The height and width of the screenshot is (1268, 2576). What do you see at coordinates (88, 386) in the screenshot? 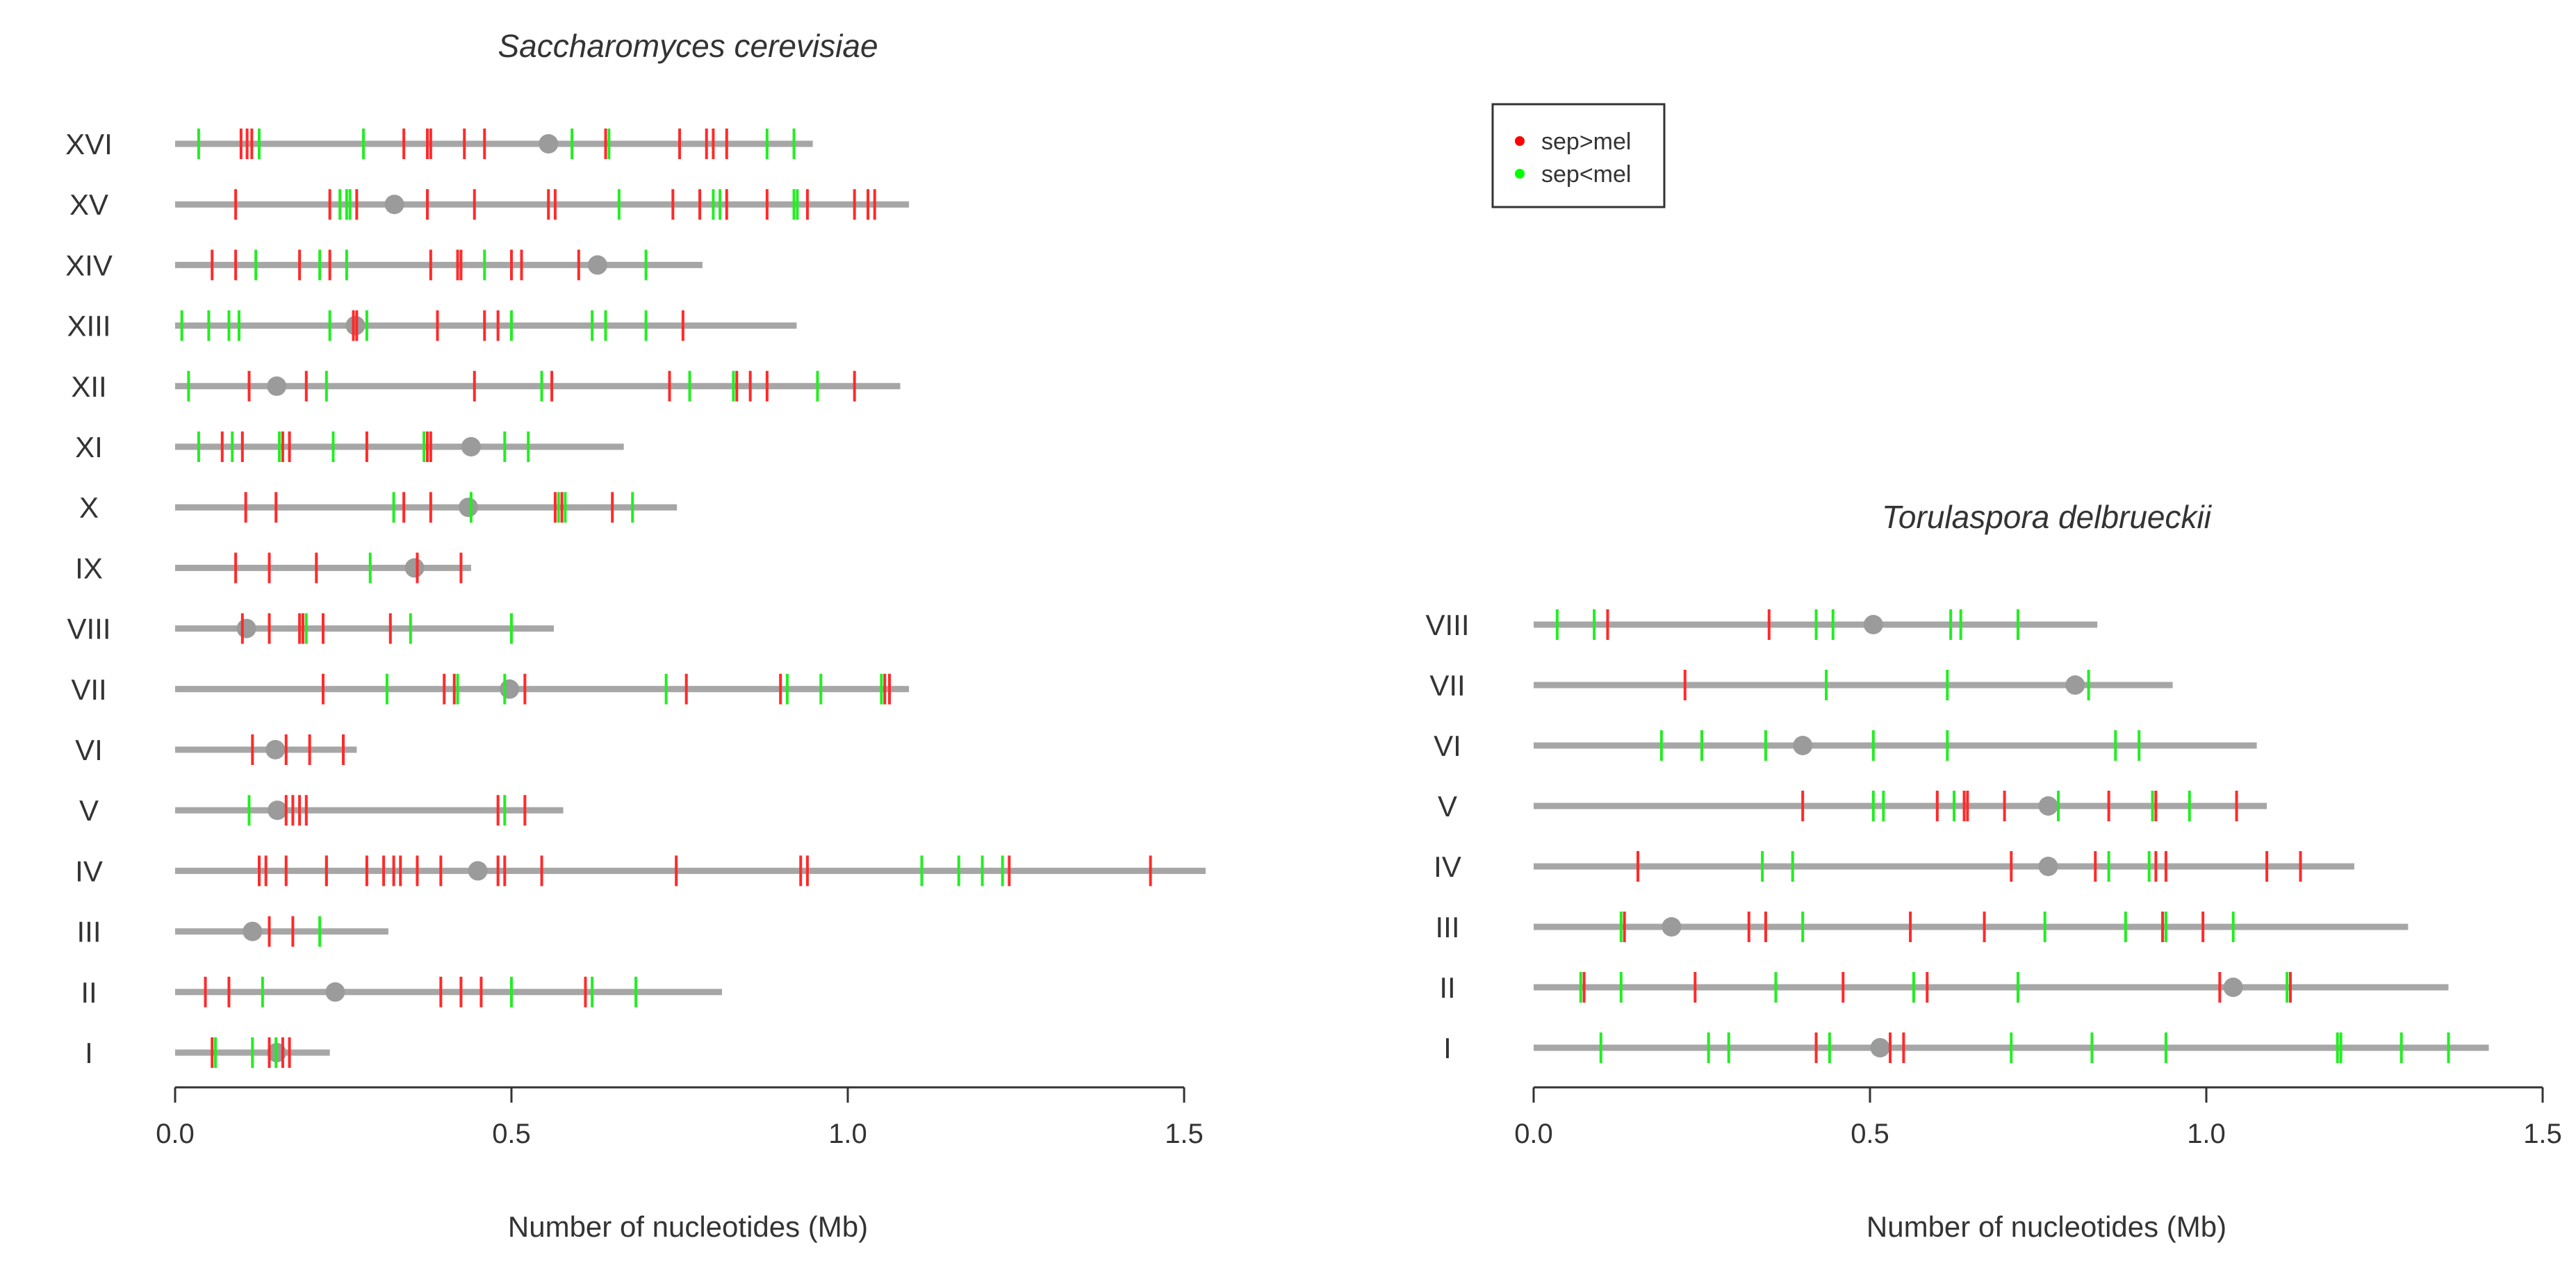
I see `chromosome-label: XII` at bounding box center [88, 386].